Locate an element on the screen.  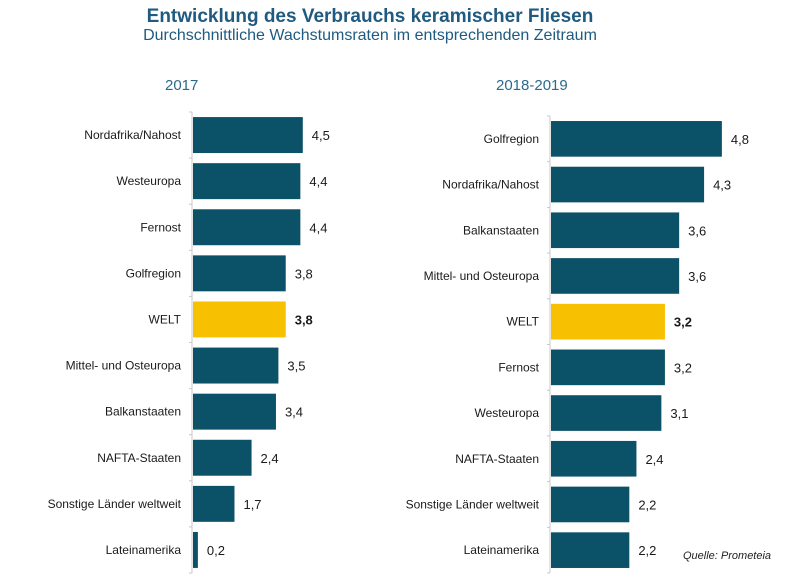
data-label: 4,5 is located at coordinates (321, 135).